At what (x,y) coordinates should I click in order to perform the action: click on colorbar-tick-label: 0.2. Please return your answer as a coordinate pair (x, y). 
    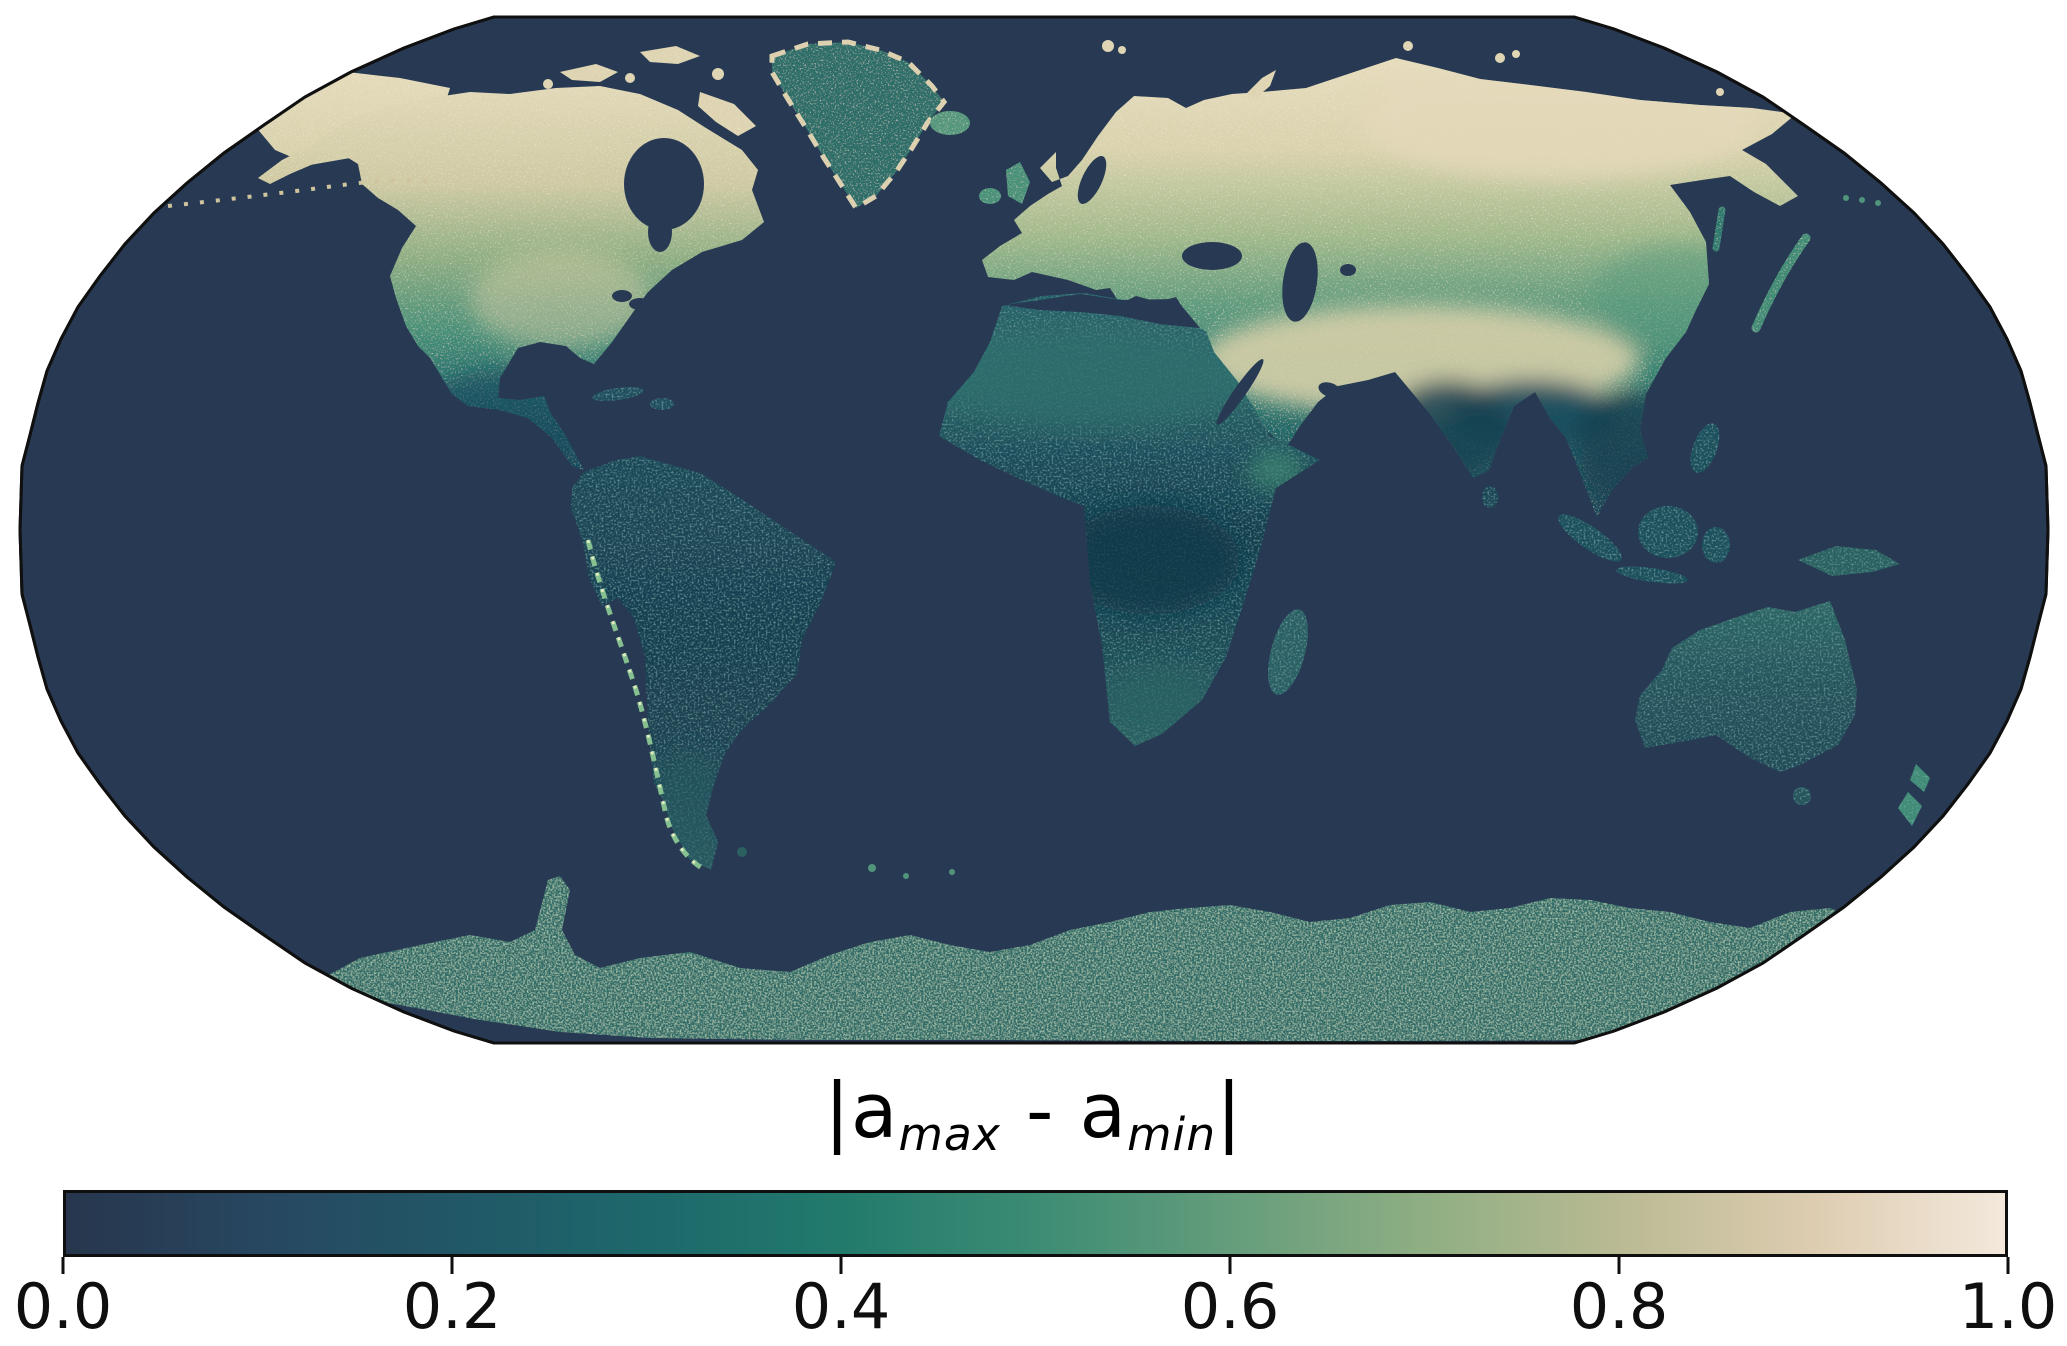
    Looking at the image, I should click on (452, 1306).